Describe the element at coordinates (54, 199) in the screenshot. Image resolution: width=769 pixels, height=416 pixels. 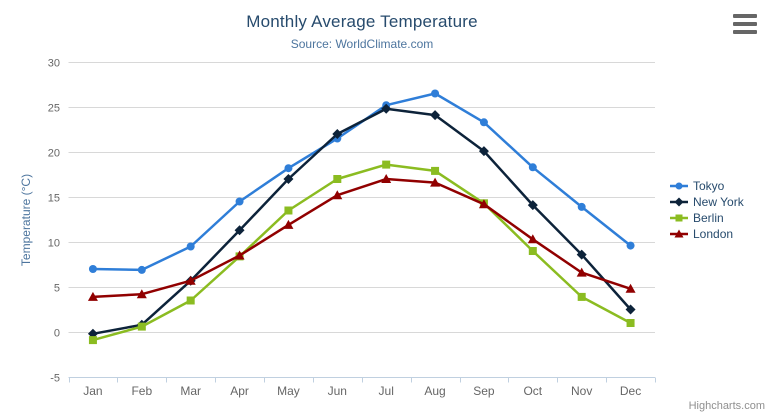
I see `svg-text: 15` at that location.